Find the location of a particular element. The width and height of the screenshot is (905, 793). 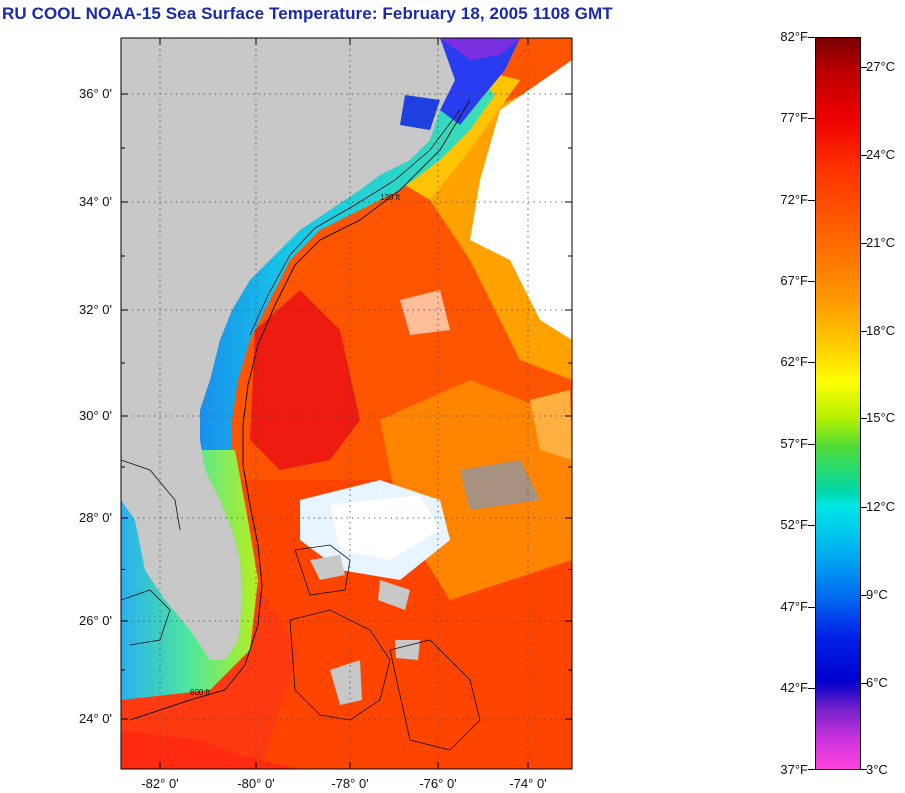

colorbar-f-label: 62°F is located at coordinates (794, 361).